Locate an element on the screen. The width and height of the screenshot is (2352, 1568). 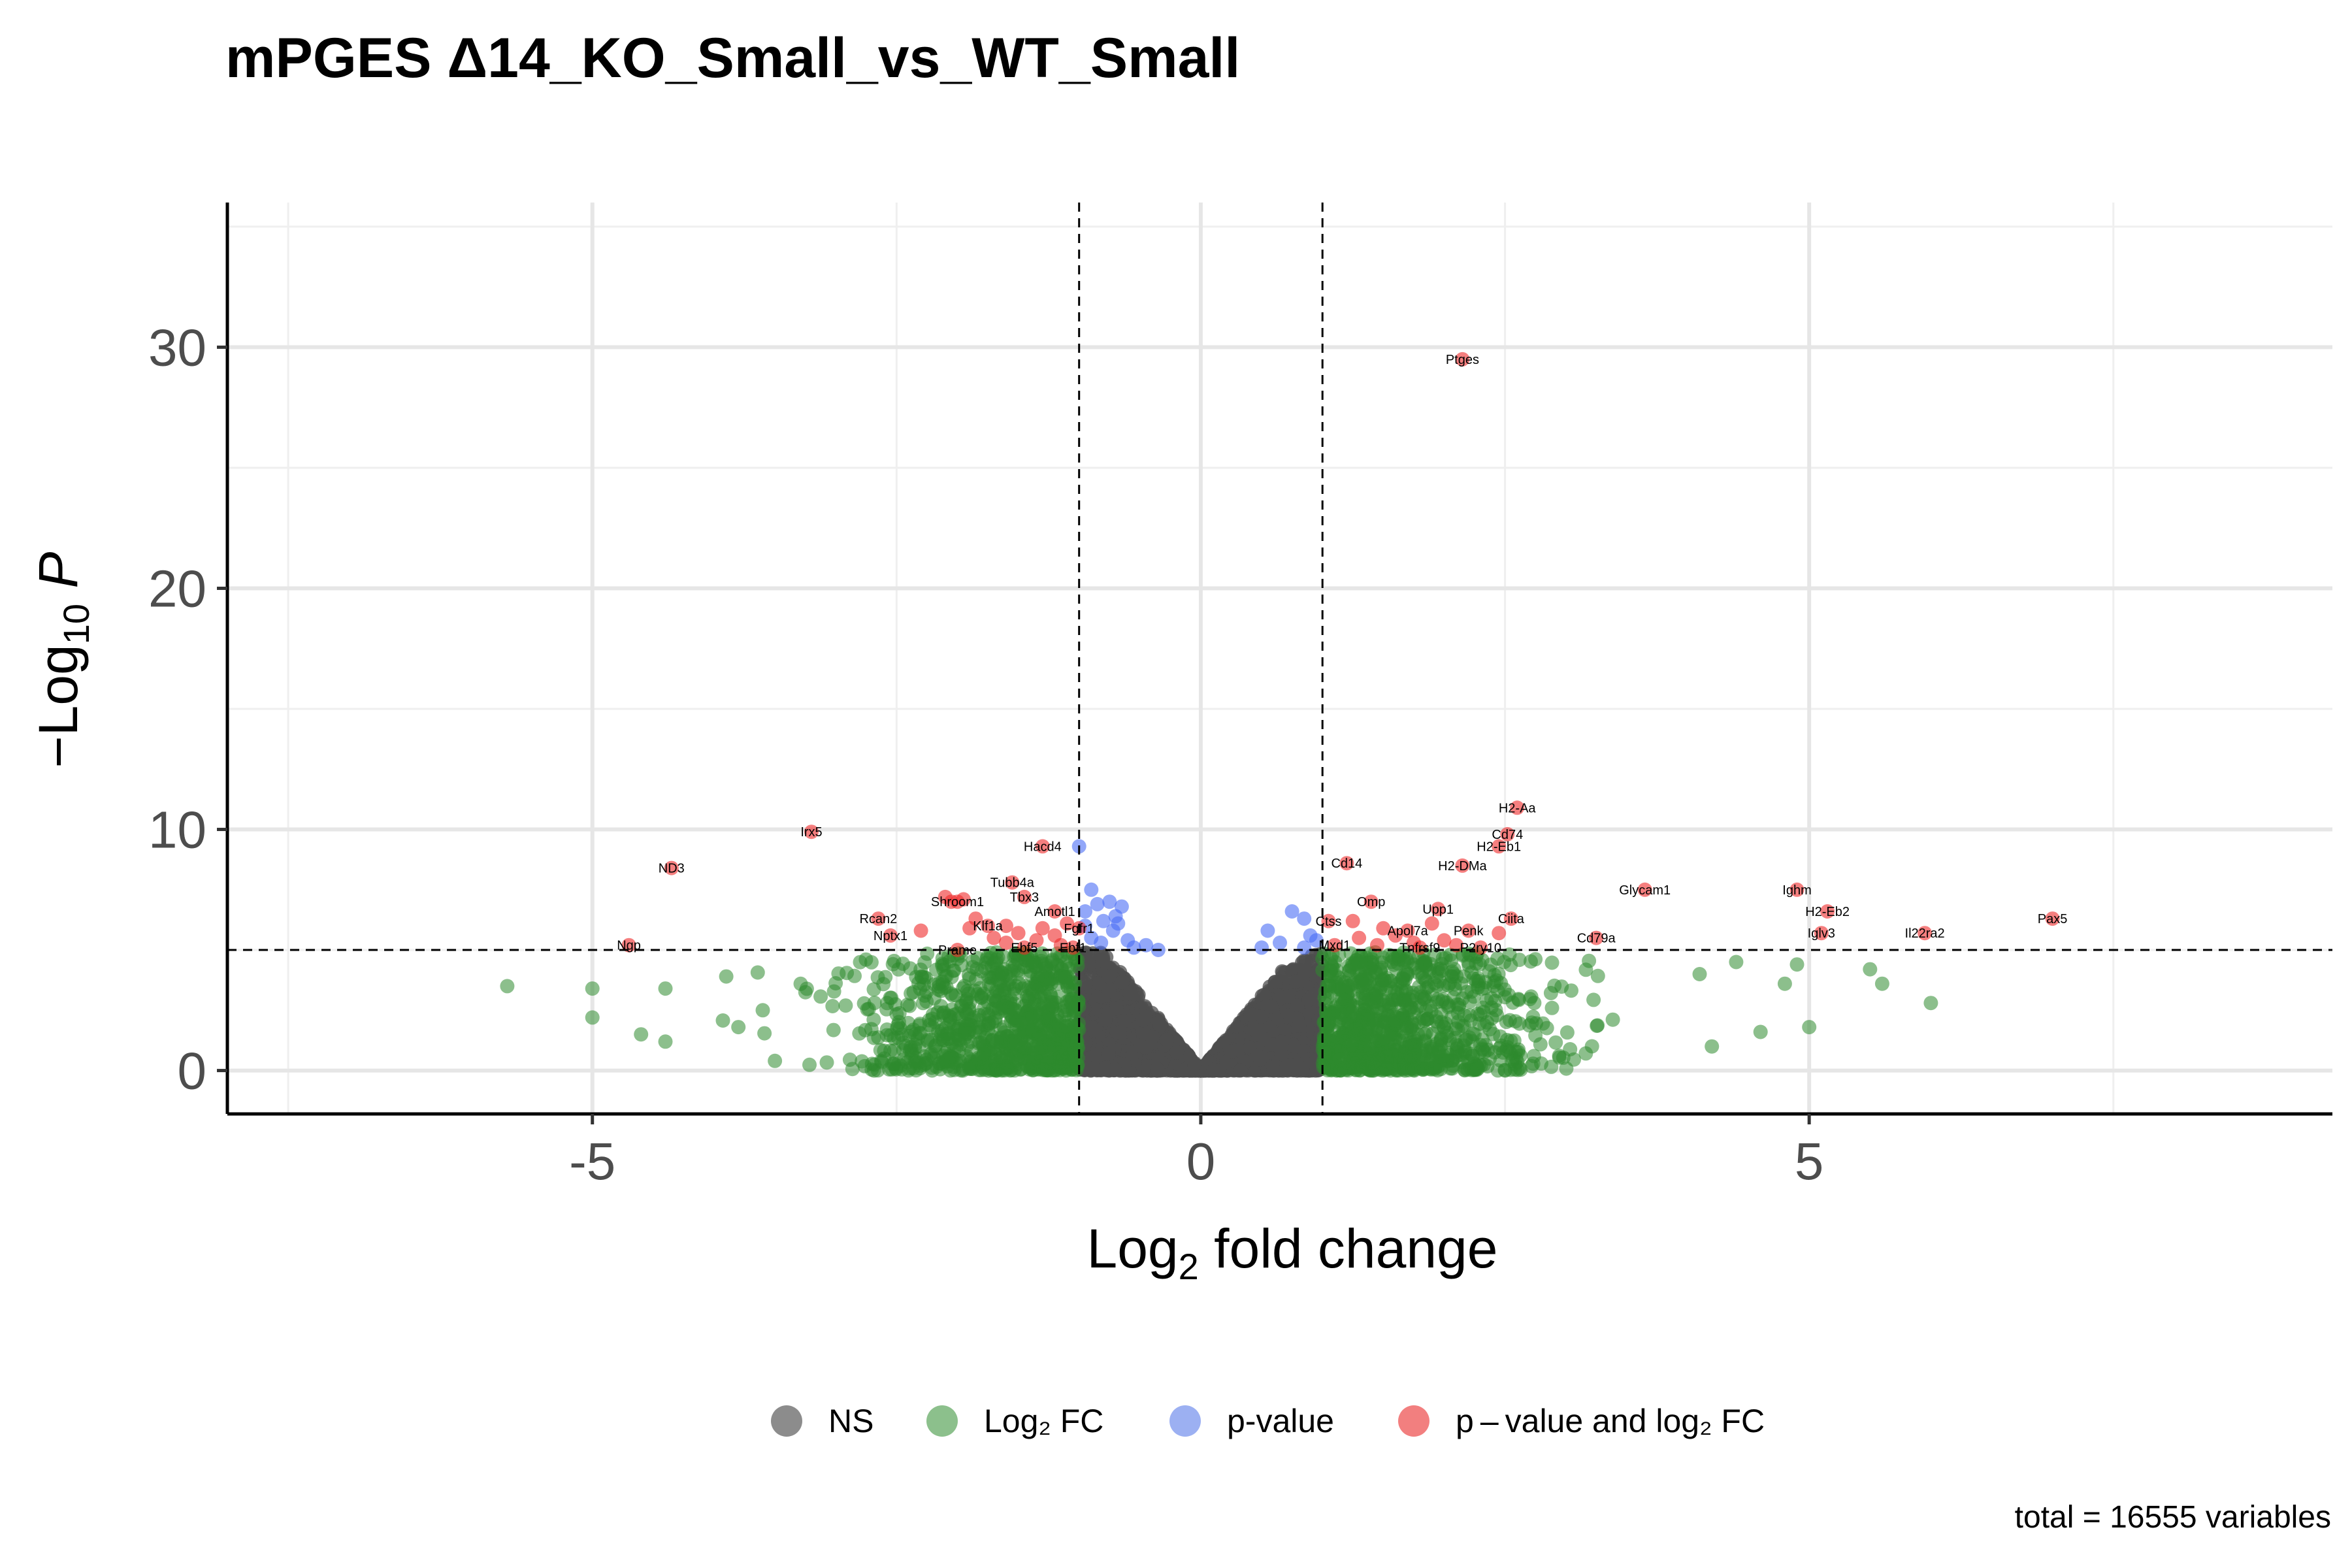
point-label: H2-Aa is located at coordinates (1518, 808).